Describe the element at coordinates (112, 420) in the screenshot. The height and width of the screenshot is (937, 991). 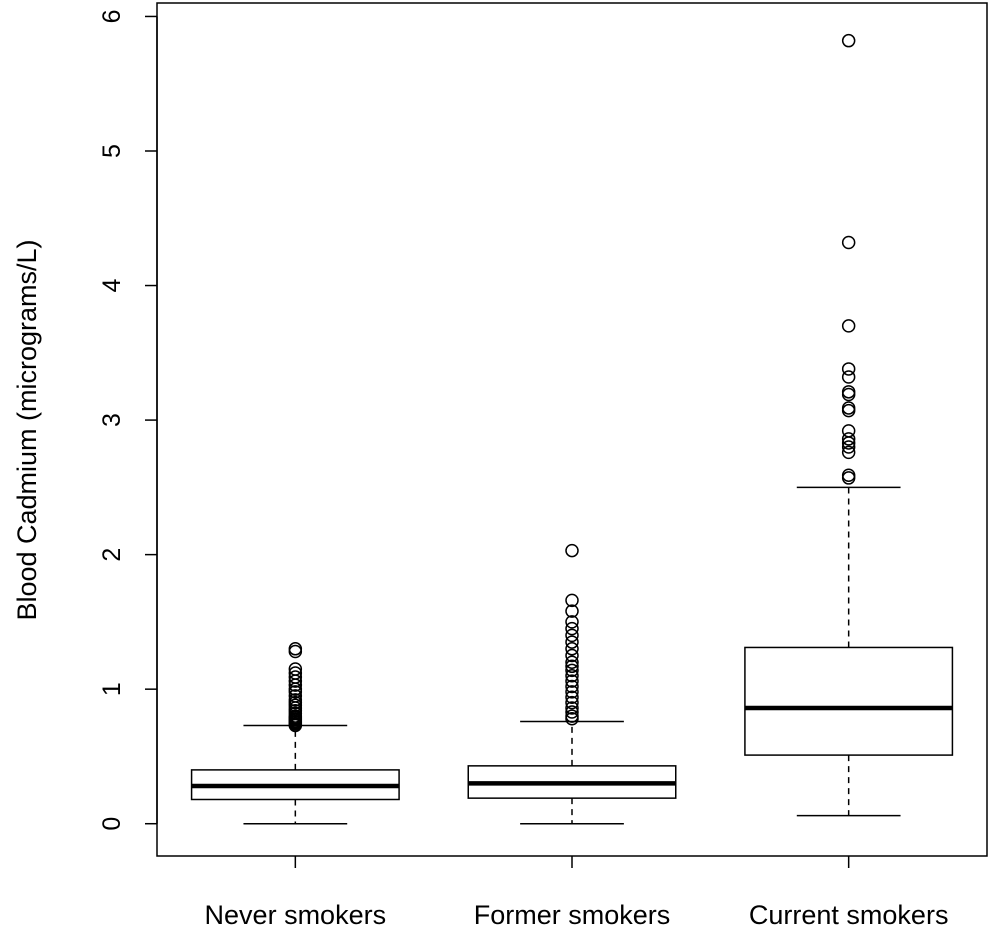
I see `y-tick-label: 3` at that location.